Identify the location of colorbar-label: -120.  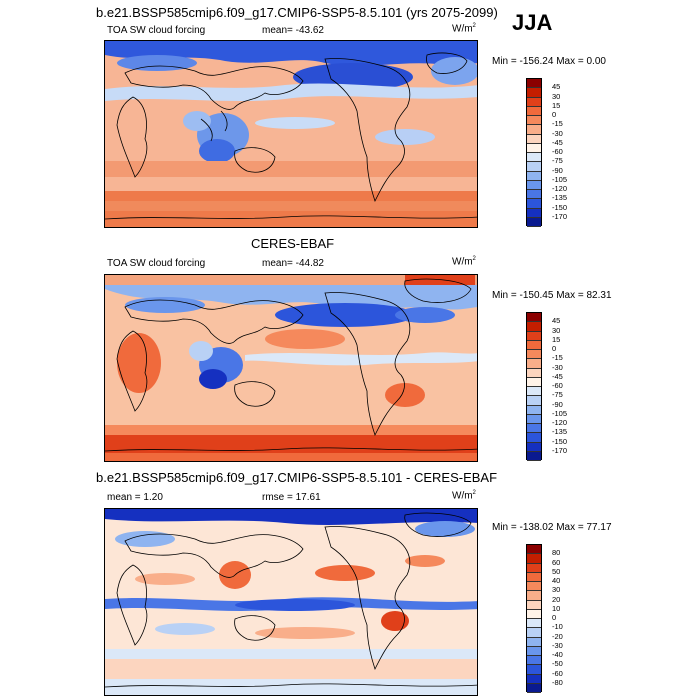
(560, 422).